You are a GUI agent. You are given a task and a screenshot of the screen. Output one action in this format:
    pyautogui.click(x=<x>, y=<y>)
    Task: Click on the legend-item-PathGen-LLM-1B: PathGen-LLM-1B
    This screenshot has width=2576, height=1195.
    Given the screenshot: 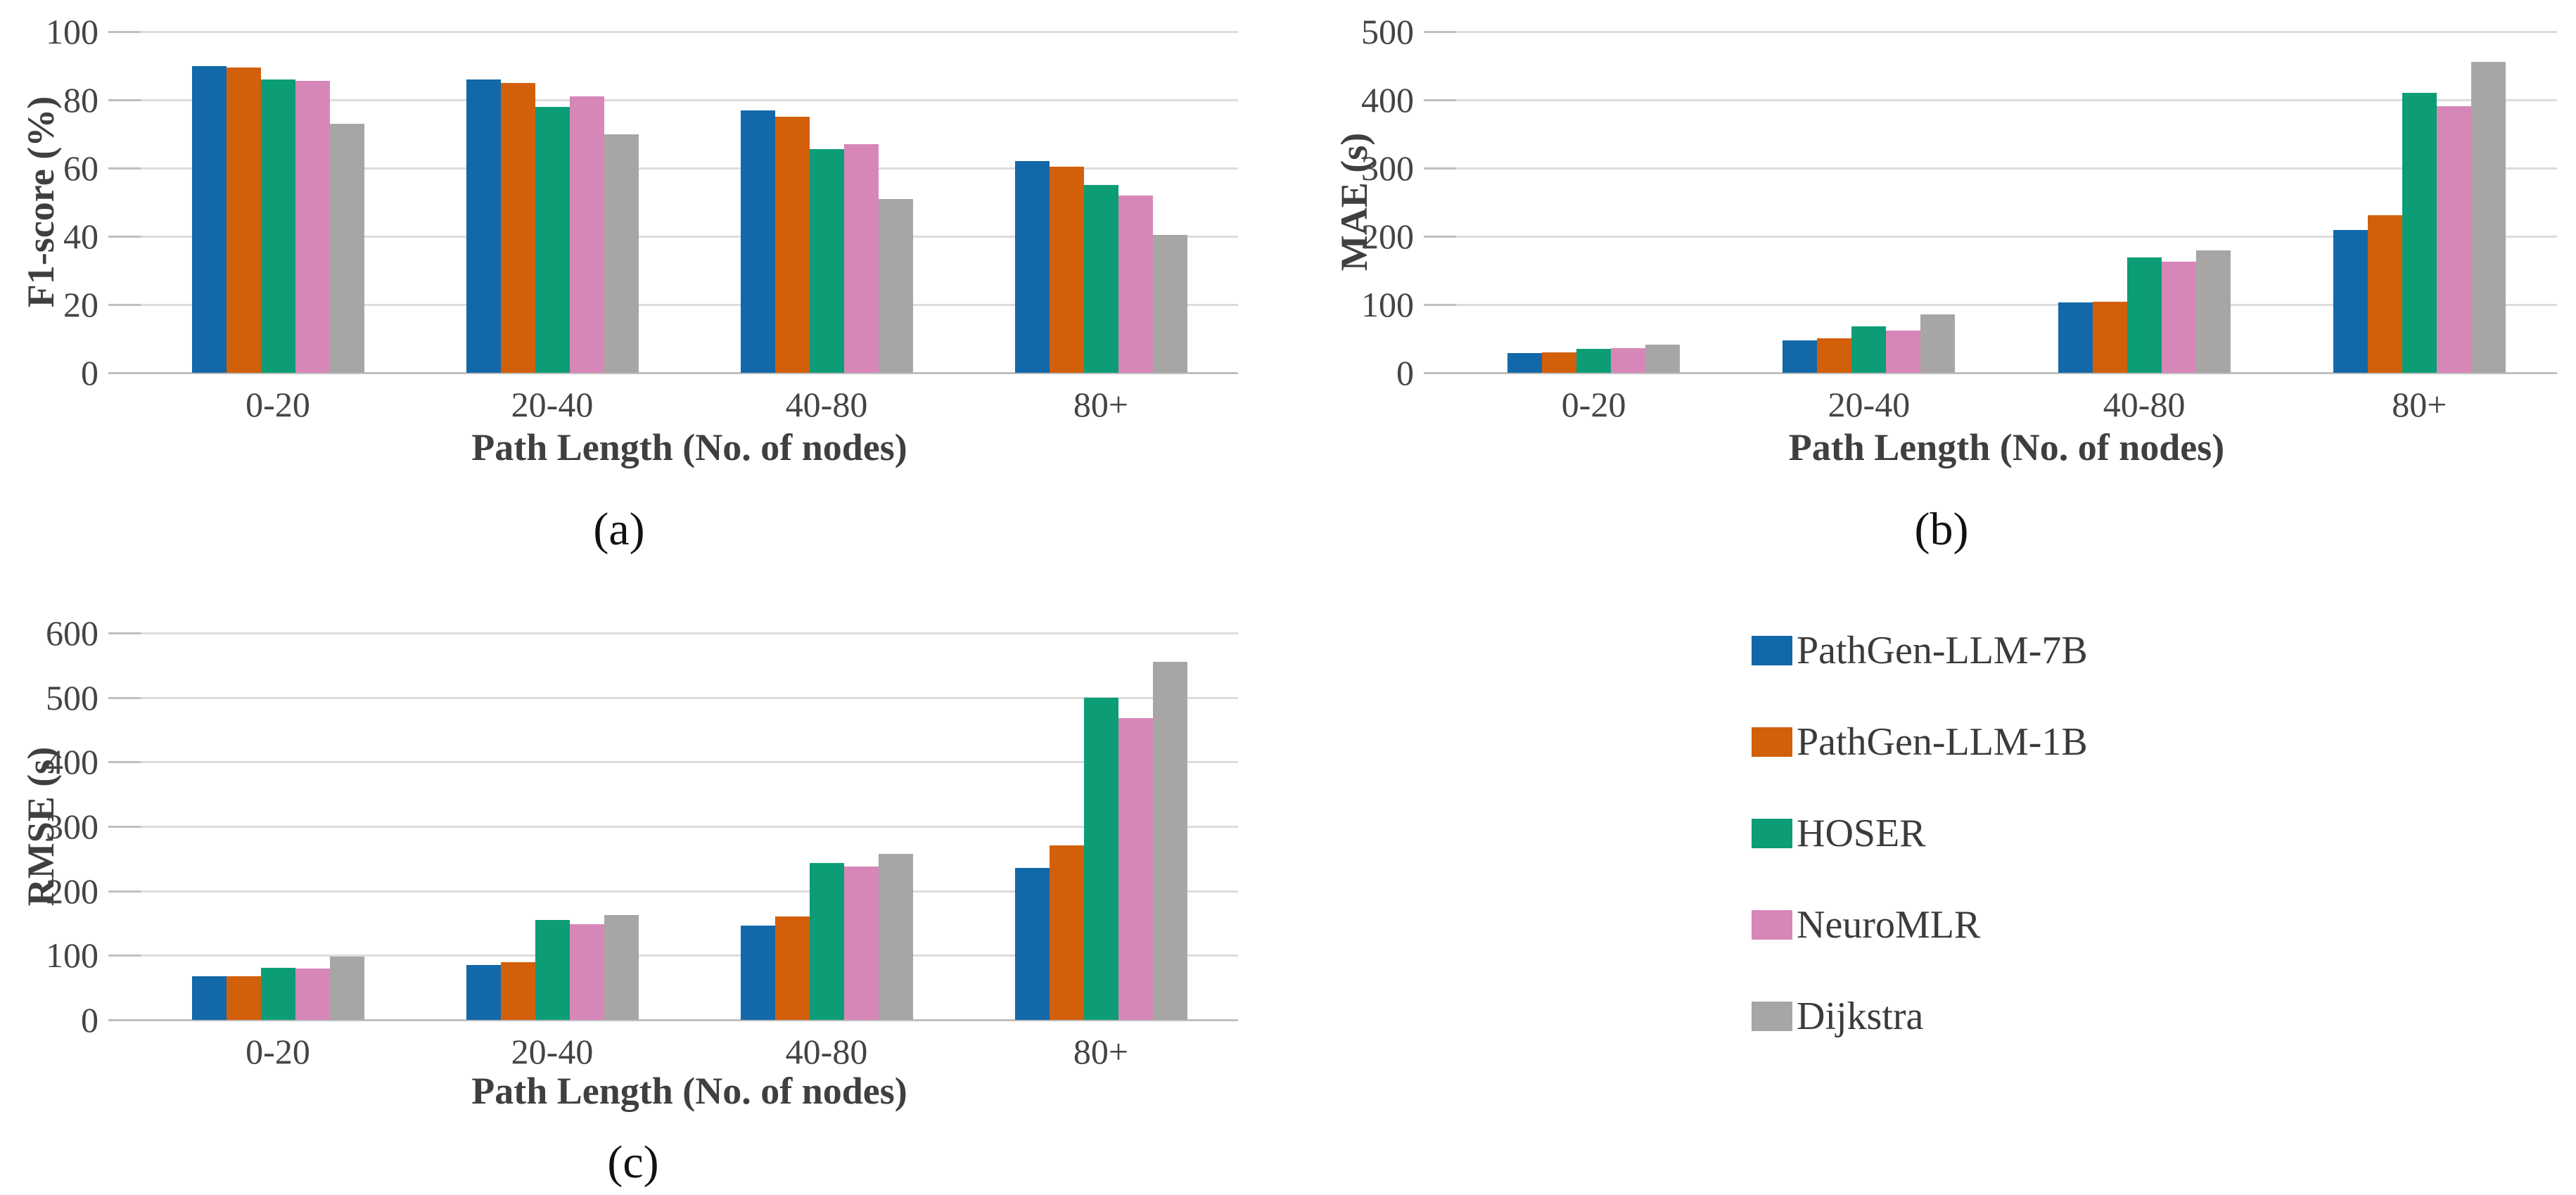 What is the action you would take?
    pyautogui.click(x=1920, y=742)
    